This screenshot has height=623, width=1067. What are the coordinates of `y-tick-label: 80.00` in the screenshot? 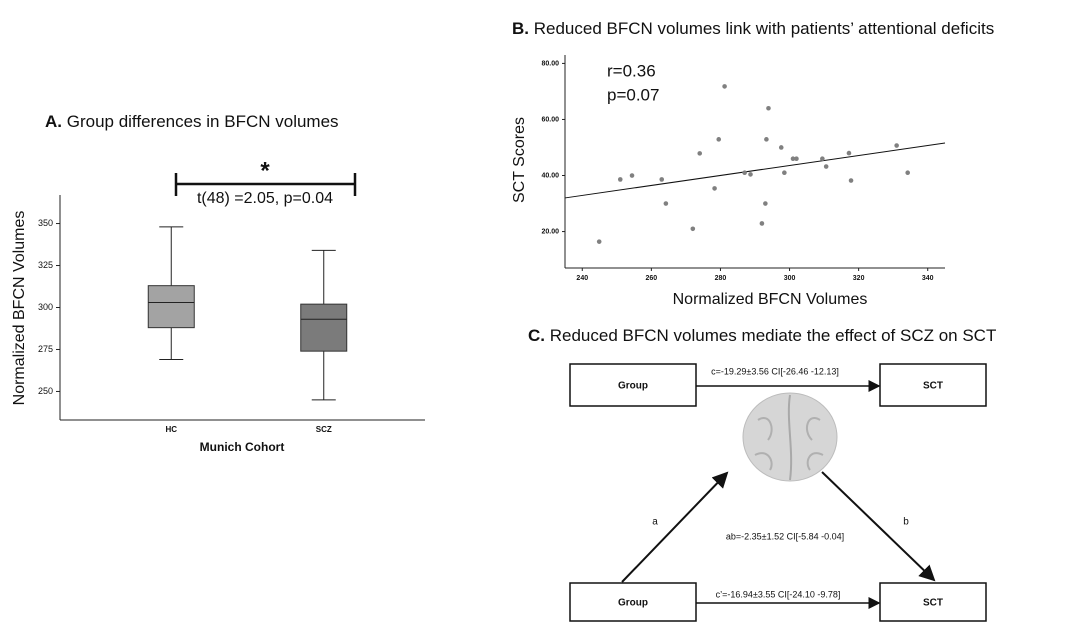 It's located at (550, 63).